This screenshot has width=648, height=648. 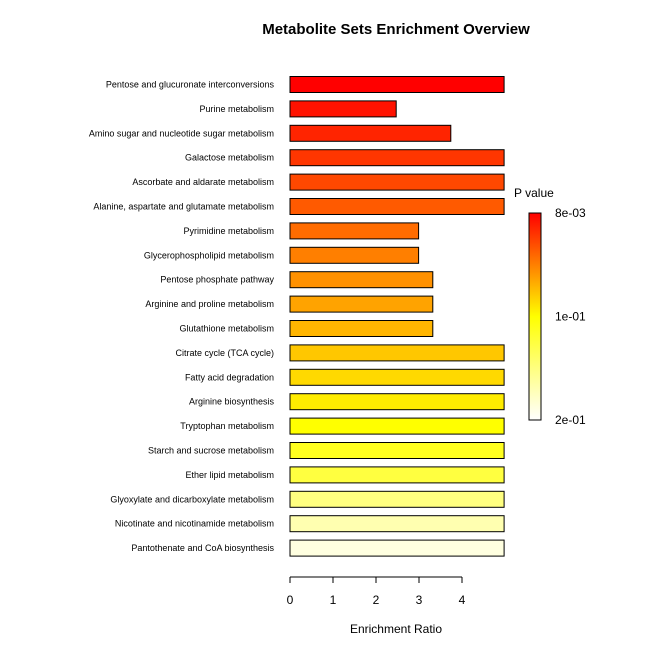 What do you see at coordinates (376, 600) in the screenshot?
I see `x-tick-label: 2` at bounding box center [376, 600].